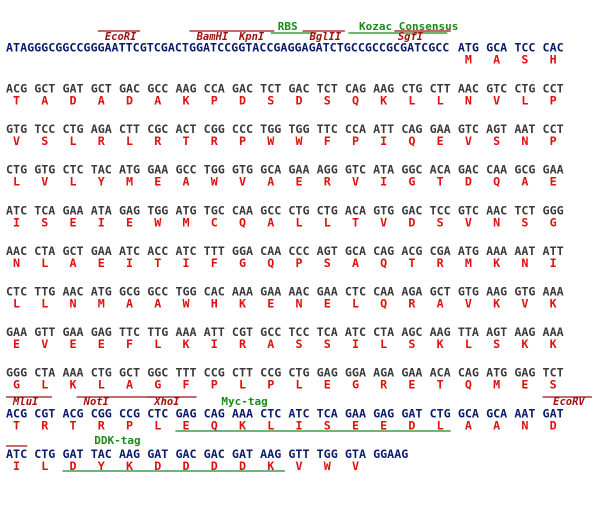 This screenshot has height=529, width=600. What do you see at coordinates (355, 210) in the screenshot?
I see `codon: ACA` at bounding box center [355, 210].